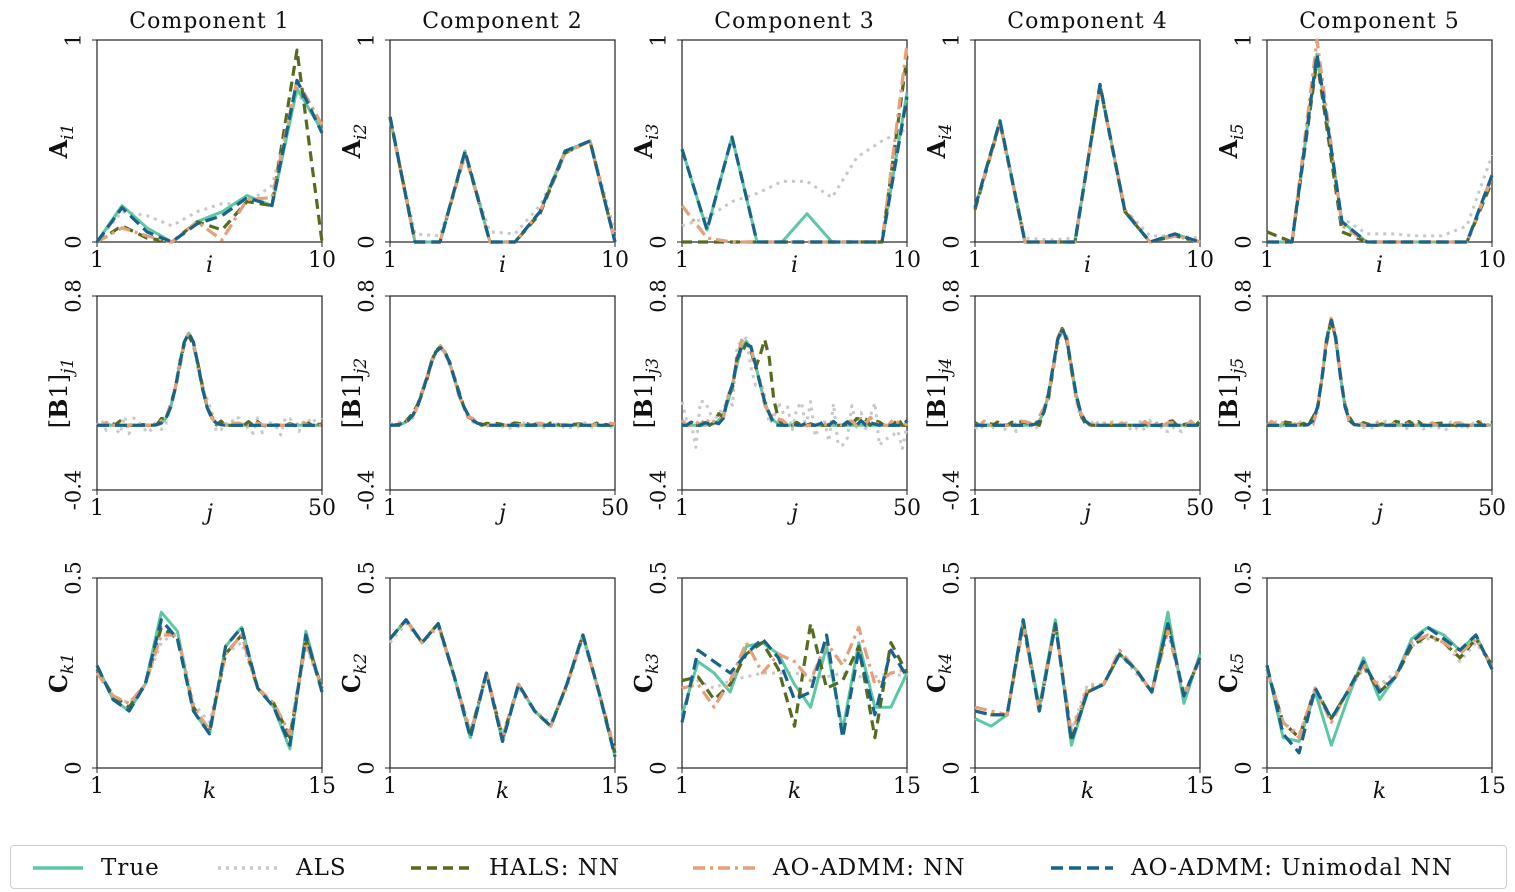 Image resolution: width=1515 pixels, height=892 pixels. I want to click on panel-4-ytick-label: 0, so click(952, 241).